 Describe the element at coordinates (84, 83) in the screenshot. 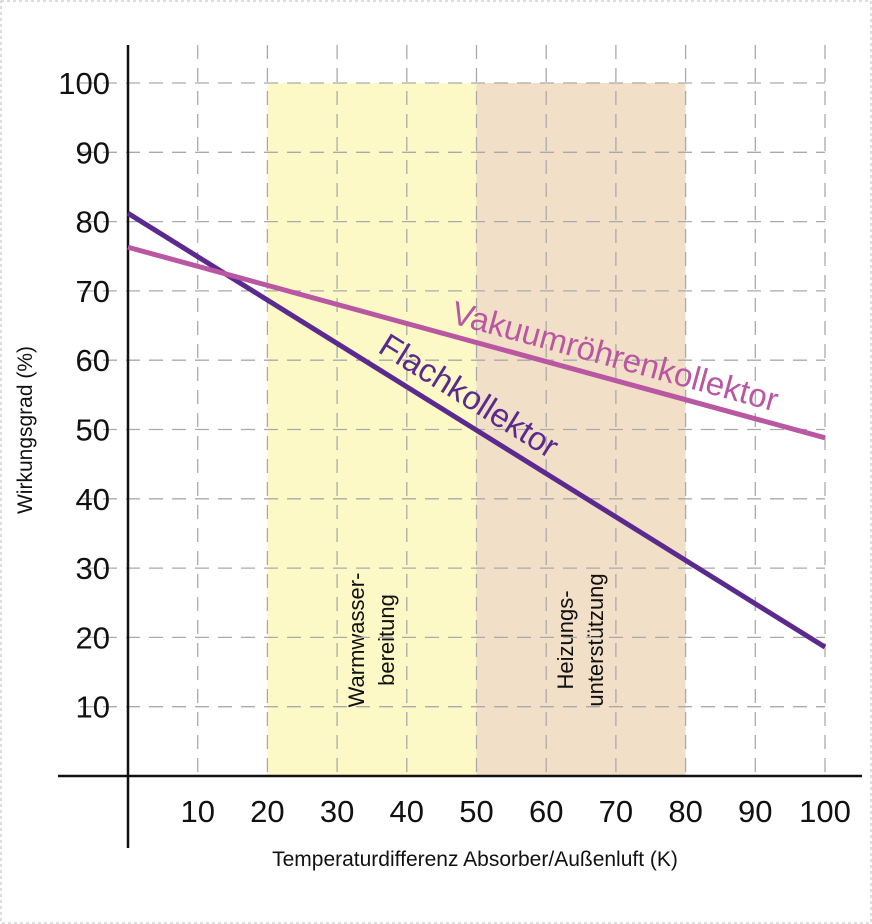

I see `y-tick-label: 100` at that location.